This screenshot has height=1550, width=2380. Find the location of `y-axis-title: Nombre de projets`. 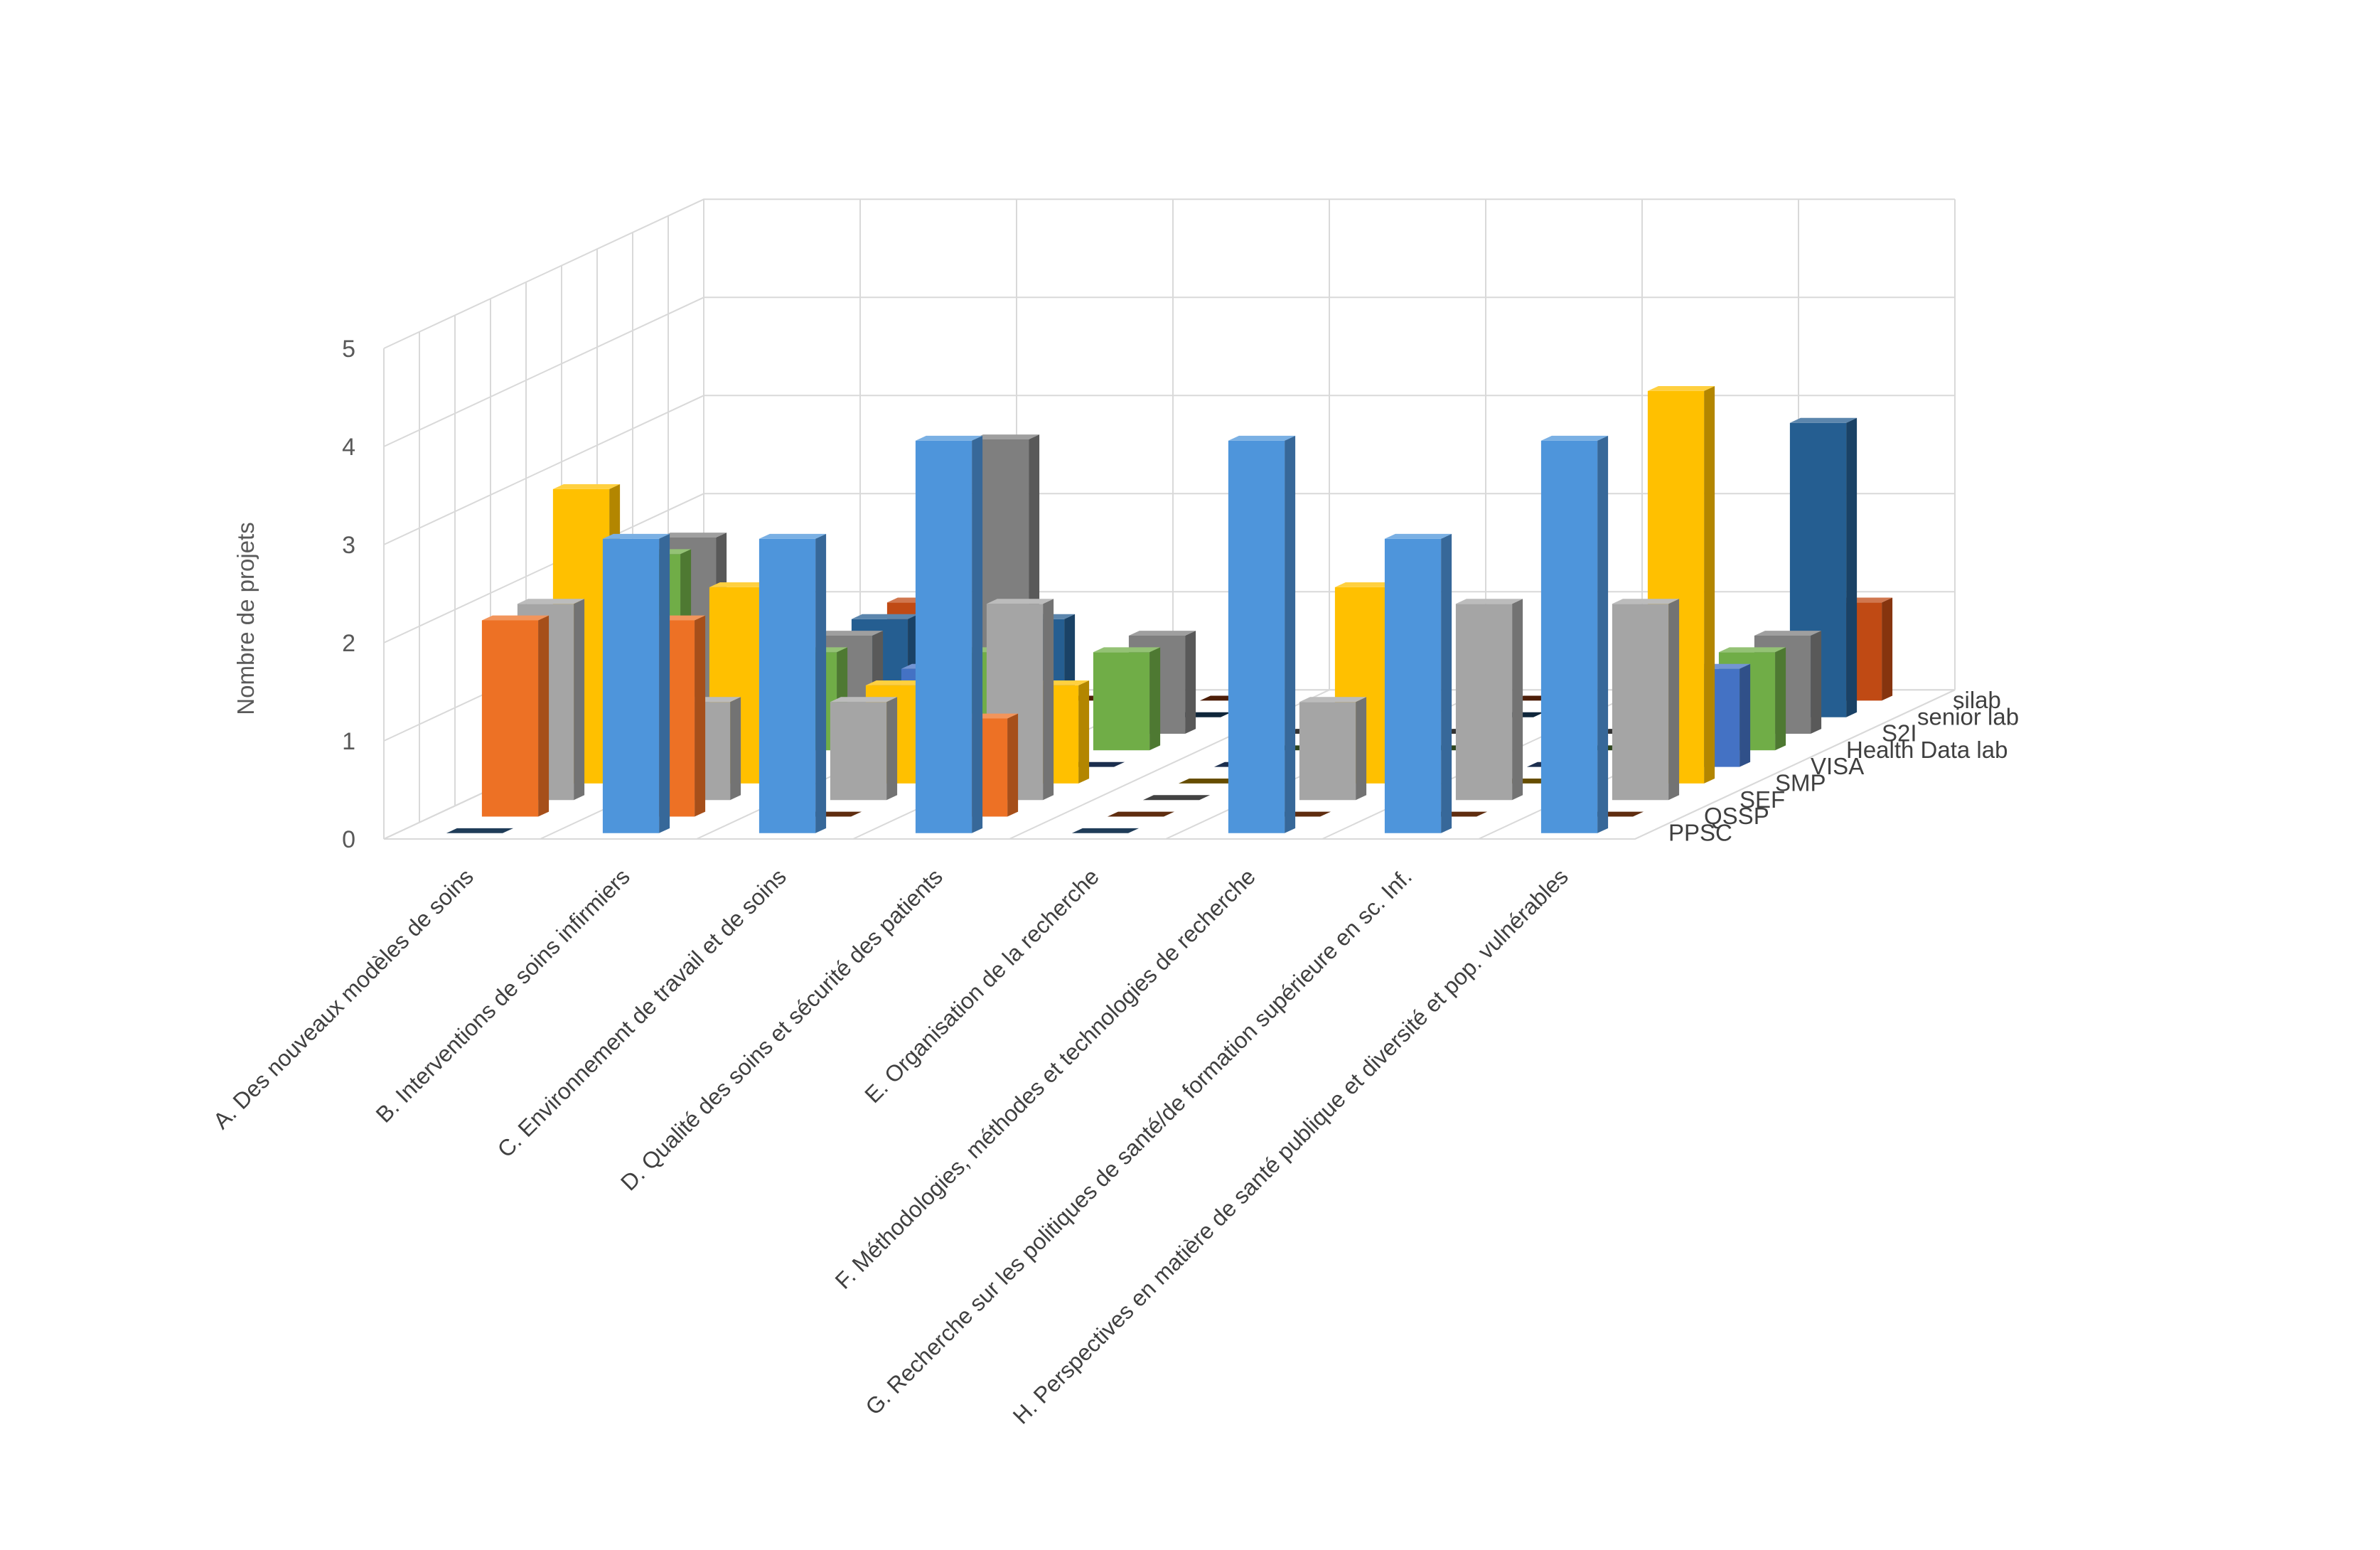

y-axis-title: Nombre de projets is located at coordinates (246, 618).